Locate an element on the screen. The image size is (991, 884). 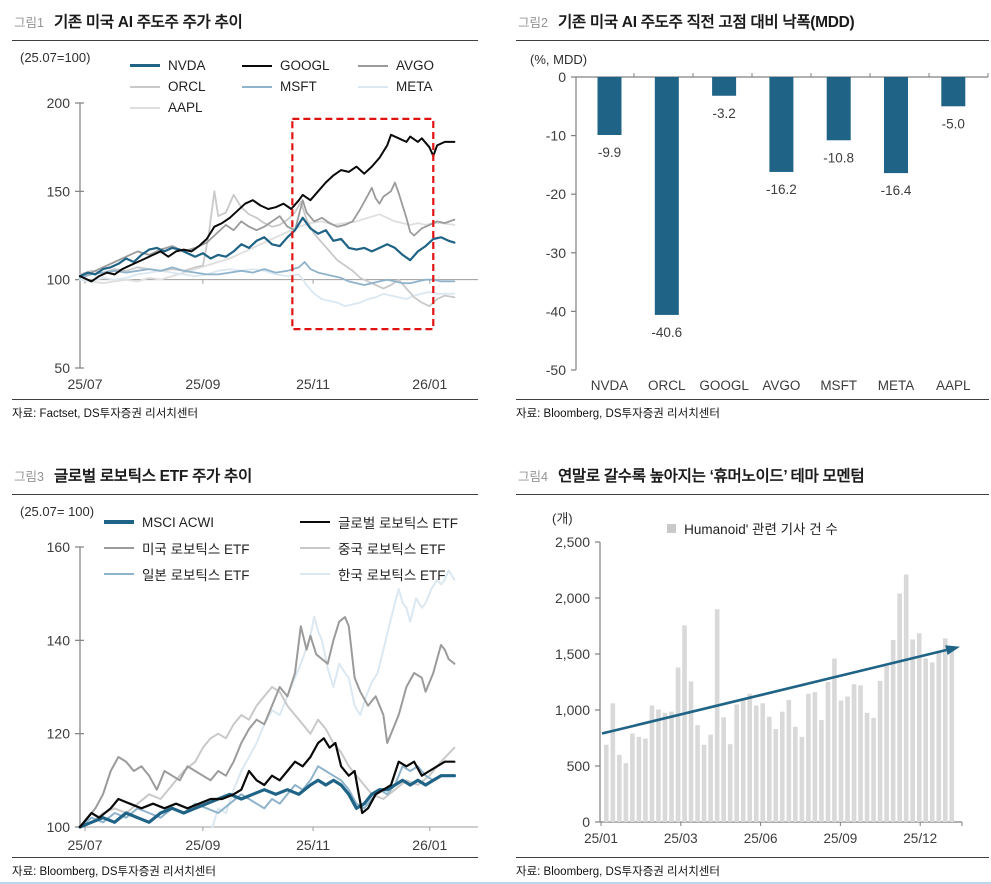
svg-text: 200 is located at coordinates (59, 103).